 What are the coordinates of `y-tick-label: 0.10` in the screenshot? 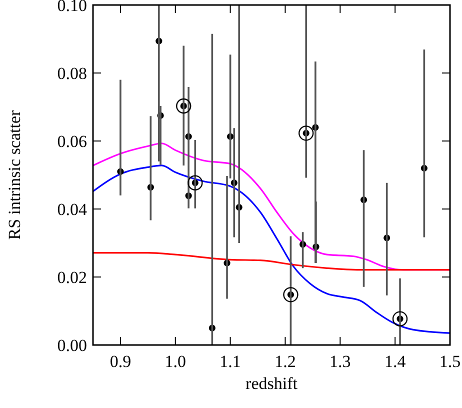 It's located at (72, 7).